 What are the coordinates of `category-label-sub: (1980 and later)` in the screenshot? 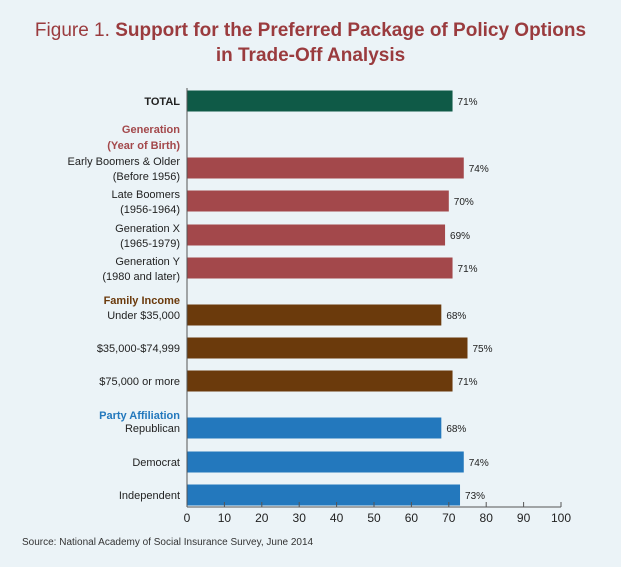 It's located at (141, 277).